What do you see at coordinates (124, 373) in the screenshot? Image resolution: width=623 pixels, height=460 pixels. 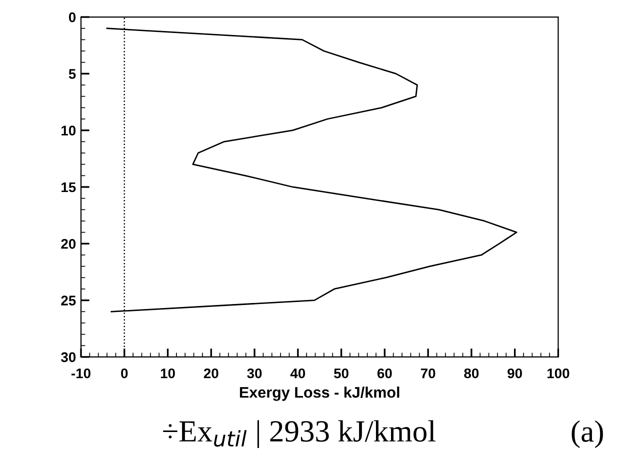 I see `x-tick-label: 0` at bounding box center [124, 373].